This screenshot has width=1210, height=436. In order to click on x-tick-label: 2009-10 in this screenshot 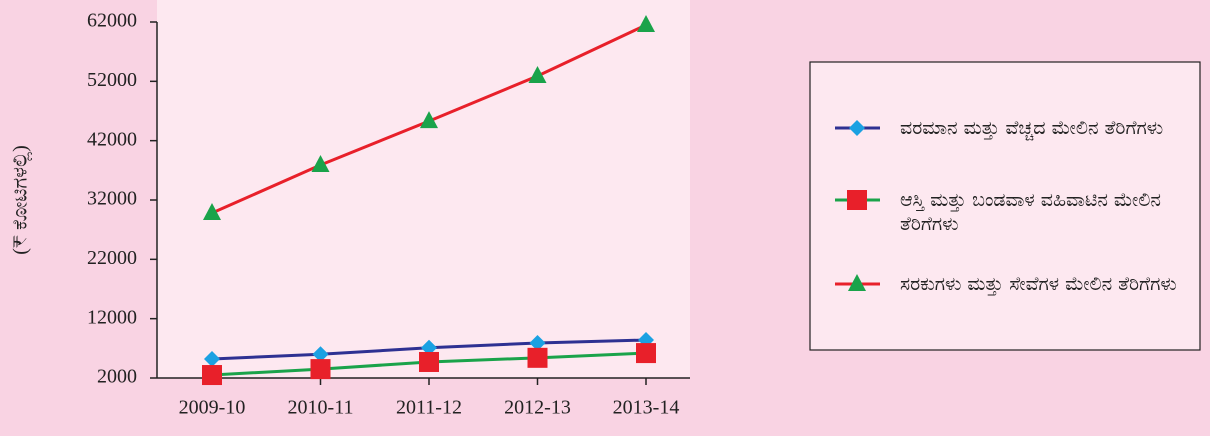, I will do `click(212, 408)`.